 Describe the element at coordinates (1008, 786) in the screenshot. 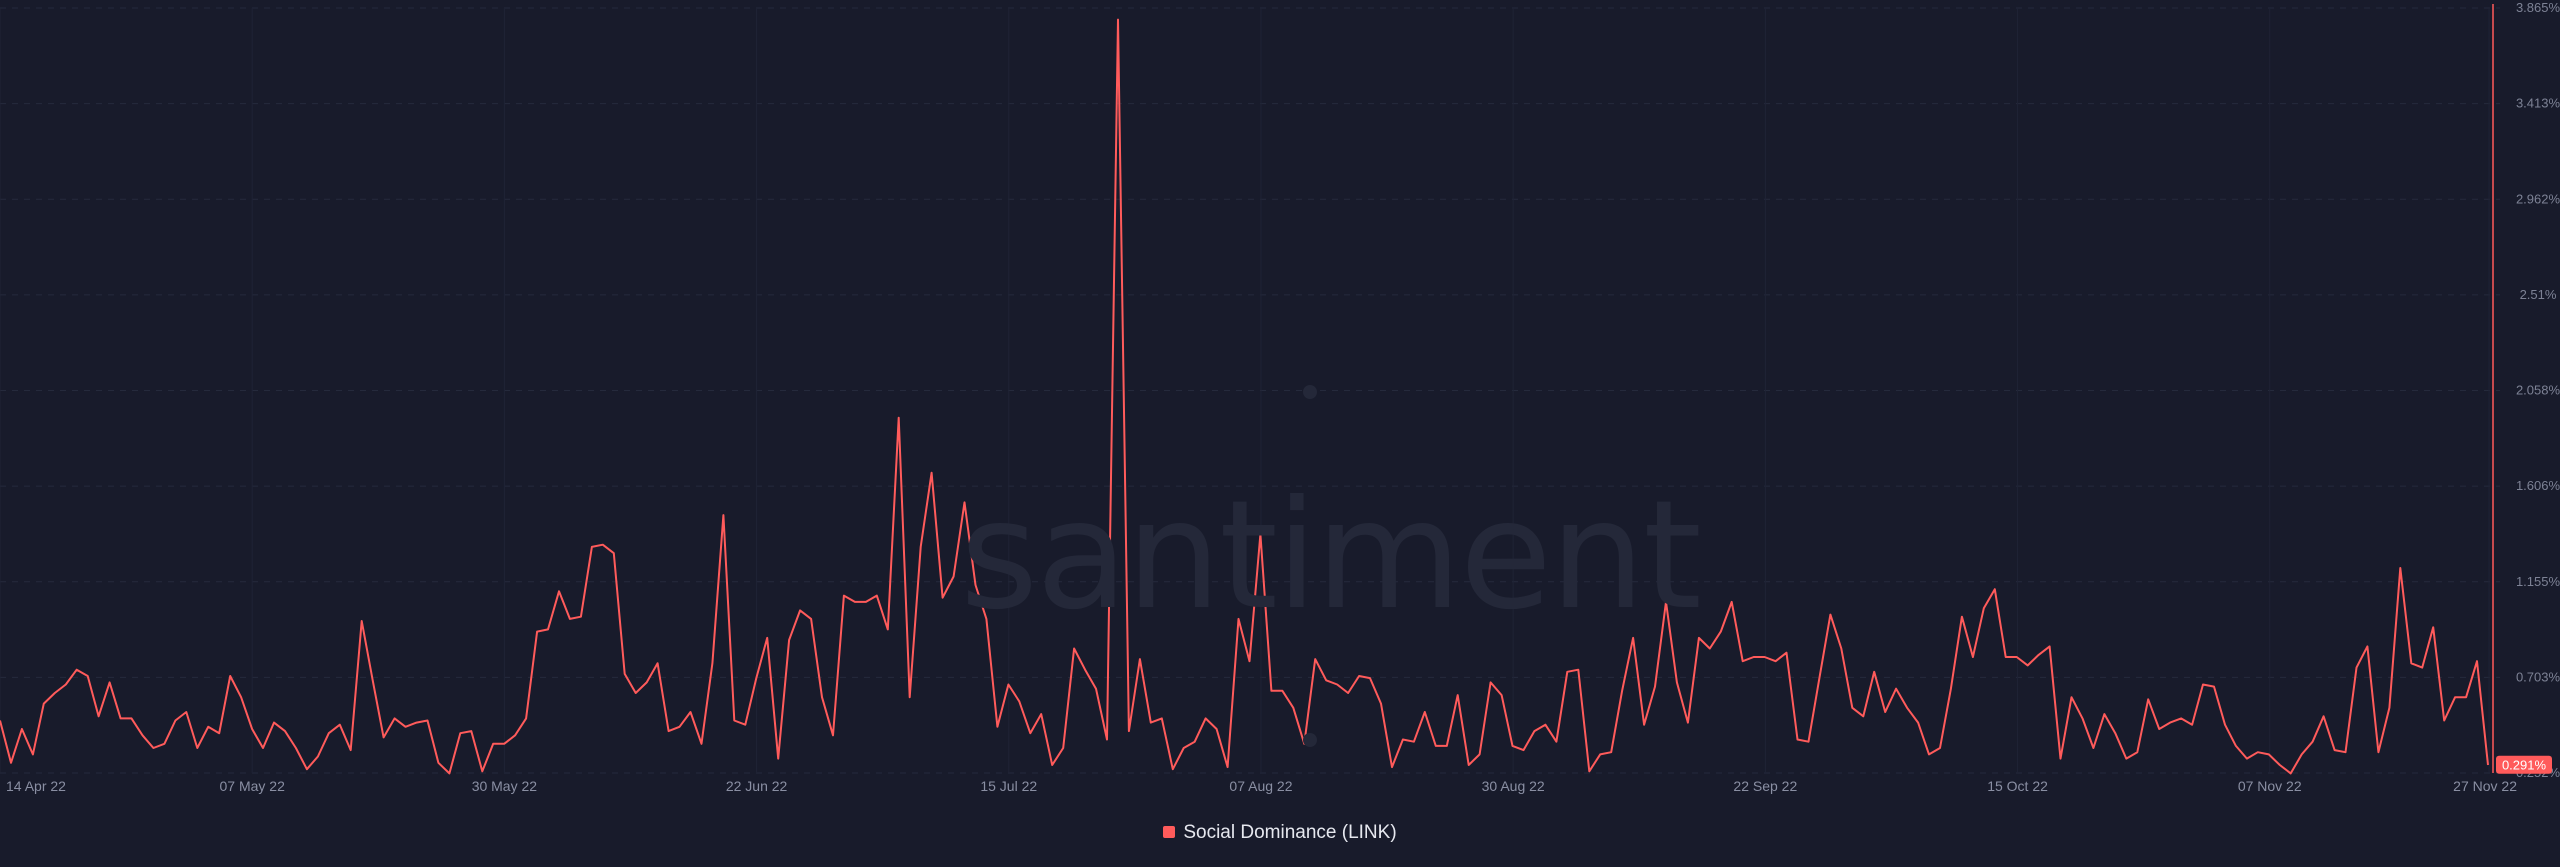

I see `x-tick-label: 15 Jul 22` at that location.